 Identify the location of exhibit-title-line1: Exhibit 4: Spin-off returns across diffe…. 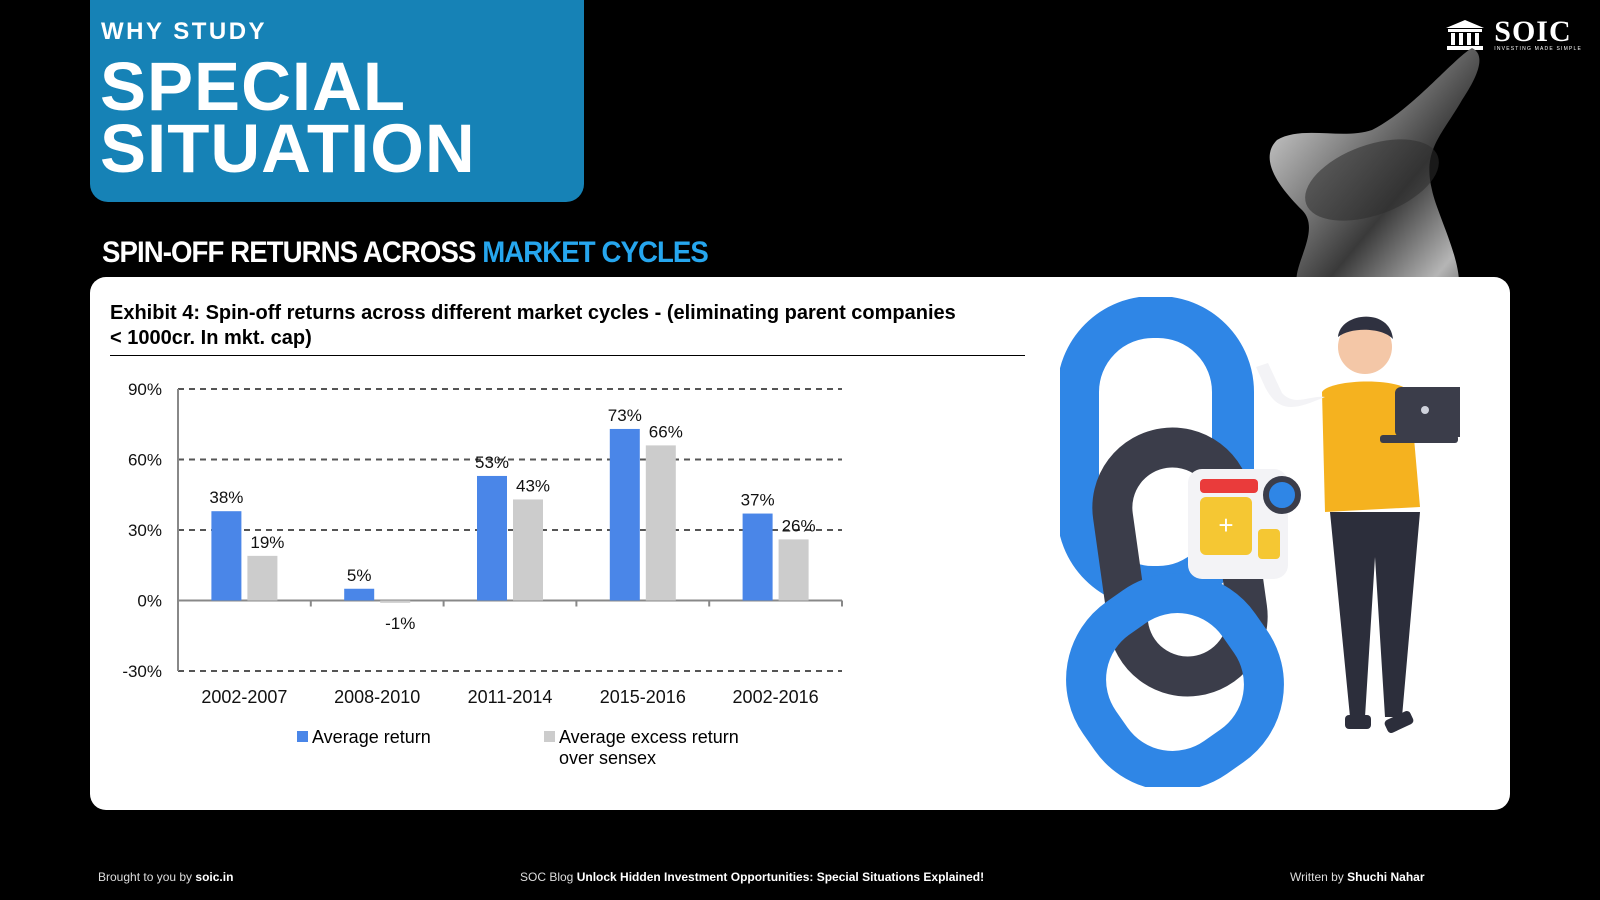
(533, 313).